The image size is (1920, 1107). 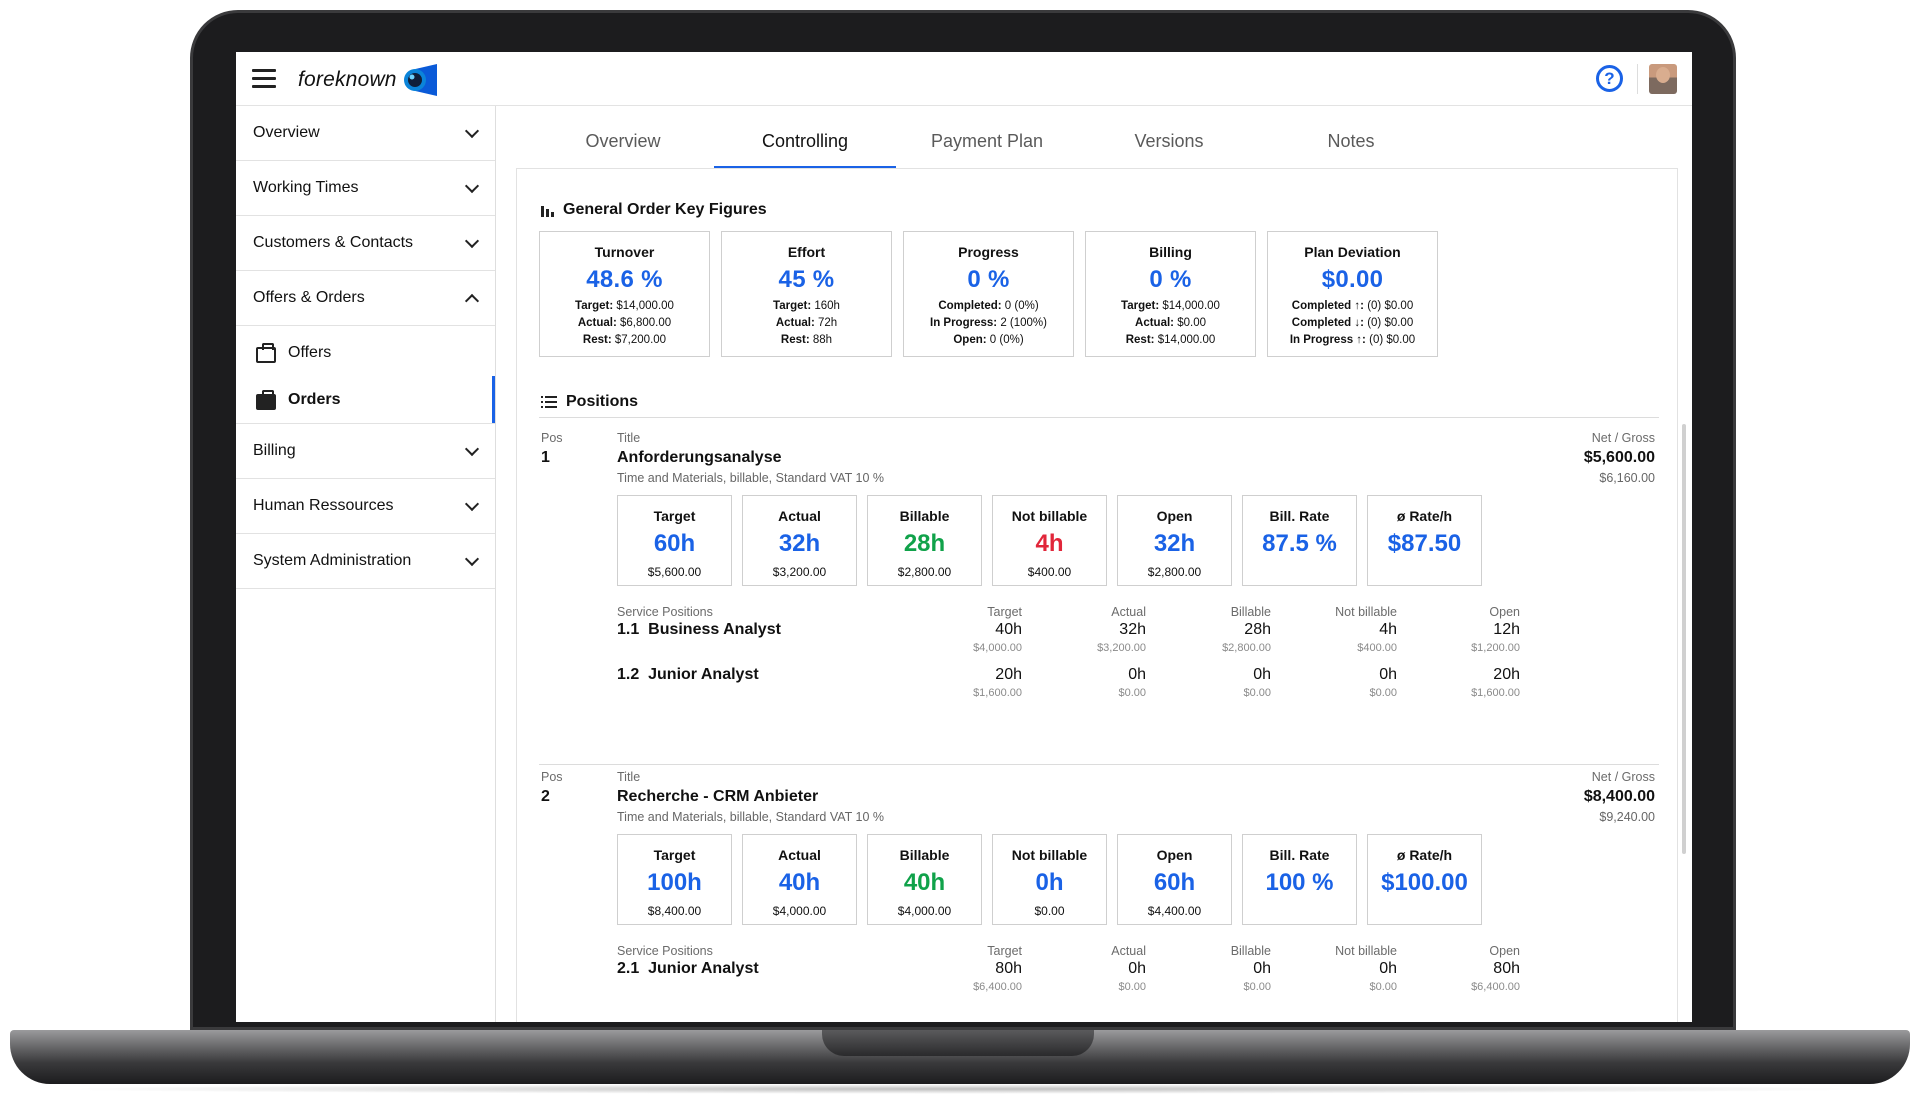 I want to click on list-icon, so click(x=549, y=402).